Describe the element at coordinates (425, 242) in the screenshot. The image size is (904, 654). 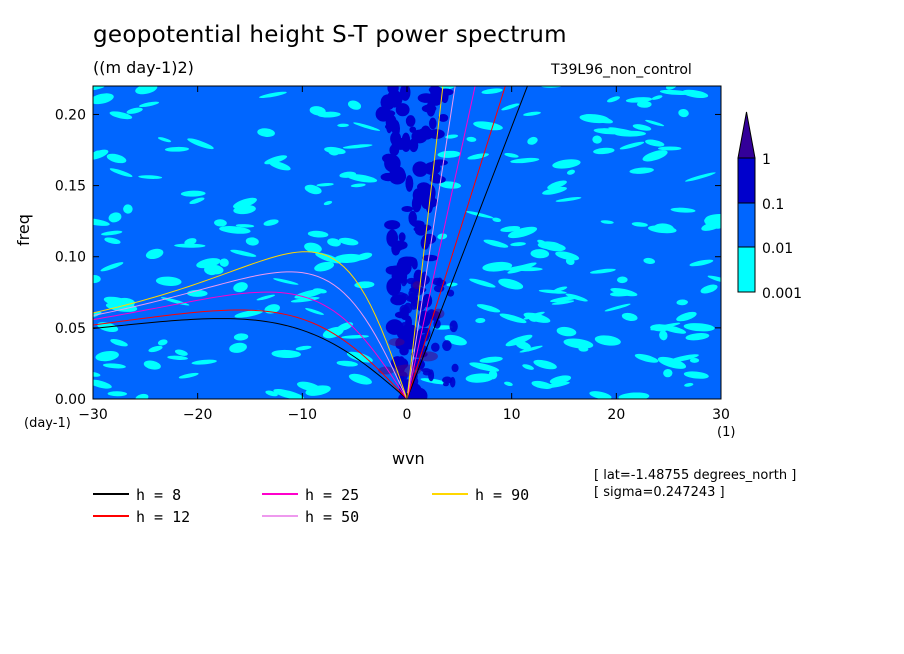
I see `kelvin-curve-h90` at that location.